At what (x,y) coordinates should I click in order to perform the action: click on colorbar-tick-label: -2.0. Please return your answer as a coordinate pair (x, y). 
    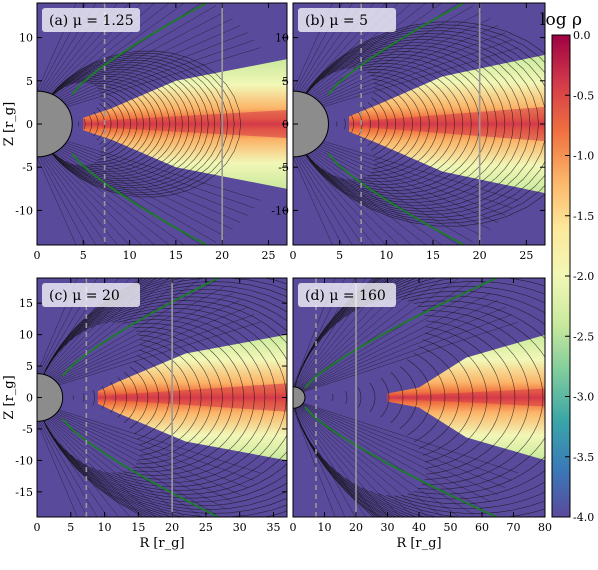
    Looking at the image, I should click on (583, 276).